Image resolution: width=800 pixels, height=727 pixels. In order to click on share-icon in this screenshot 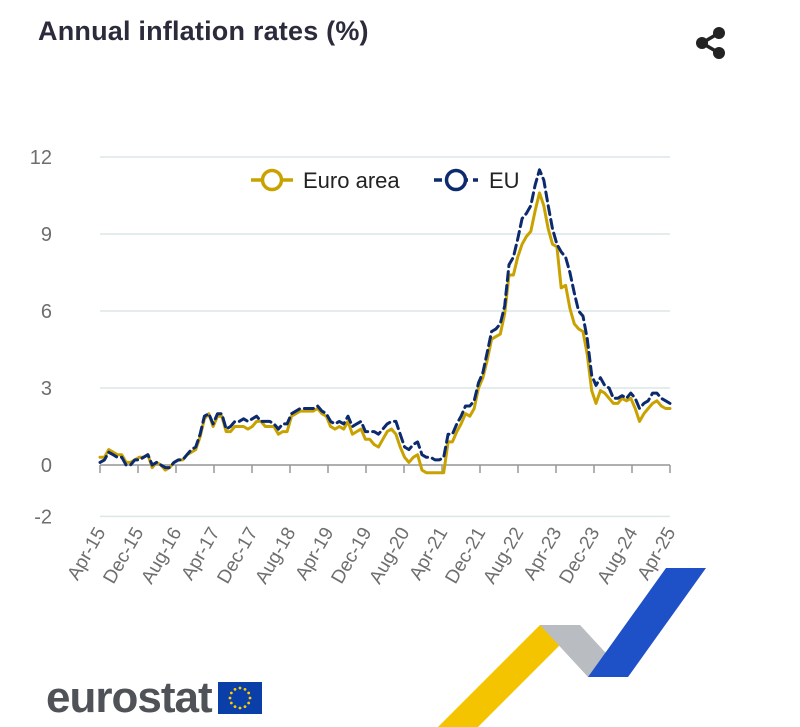, I will do `click(710, 43)`.